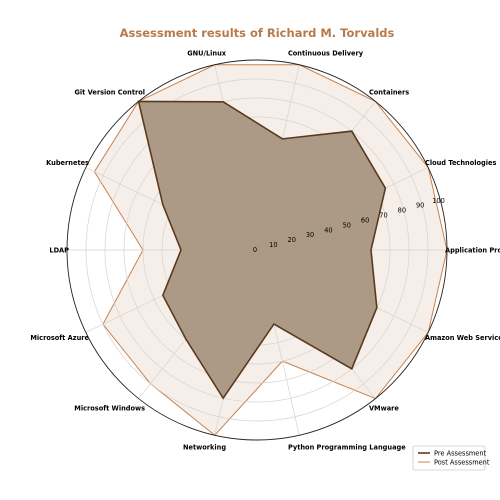  I want to click on category-label: GNU/Linux, so click(207, 54).